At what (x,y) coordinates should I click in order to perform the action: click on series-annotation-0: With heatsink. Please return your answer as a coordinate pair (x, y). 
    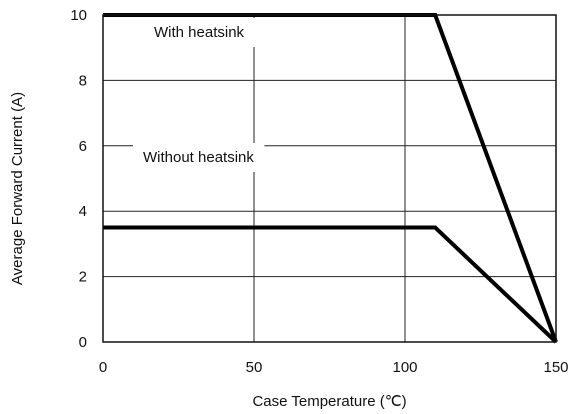
    Looking at the image, I should click on (199, 32).